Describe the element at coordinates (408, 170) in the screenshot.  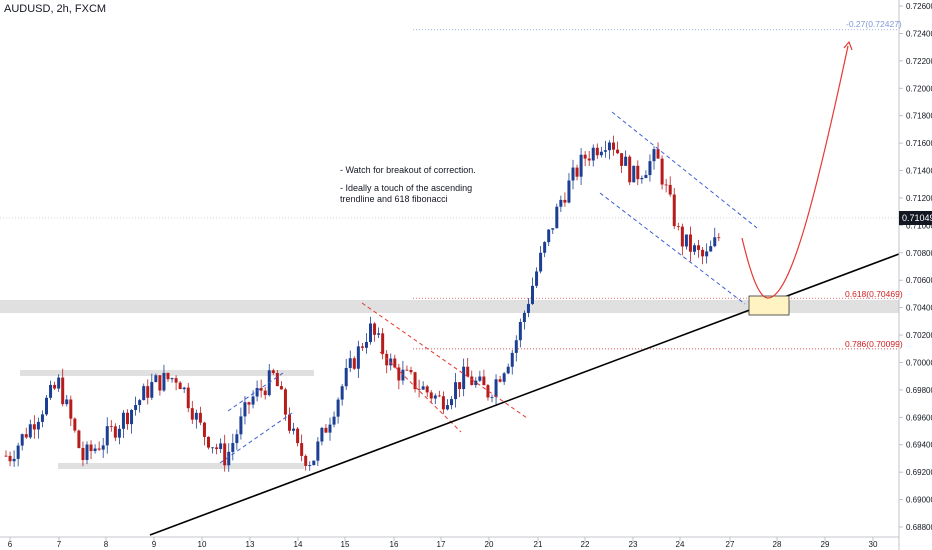
I see `note-line-1: - Watch for breakout of correction.` at that location.